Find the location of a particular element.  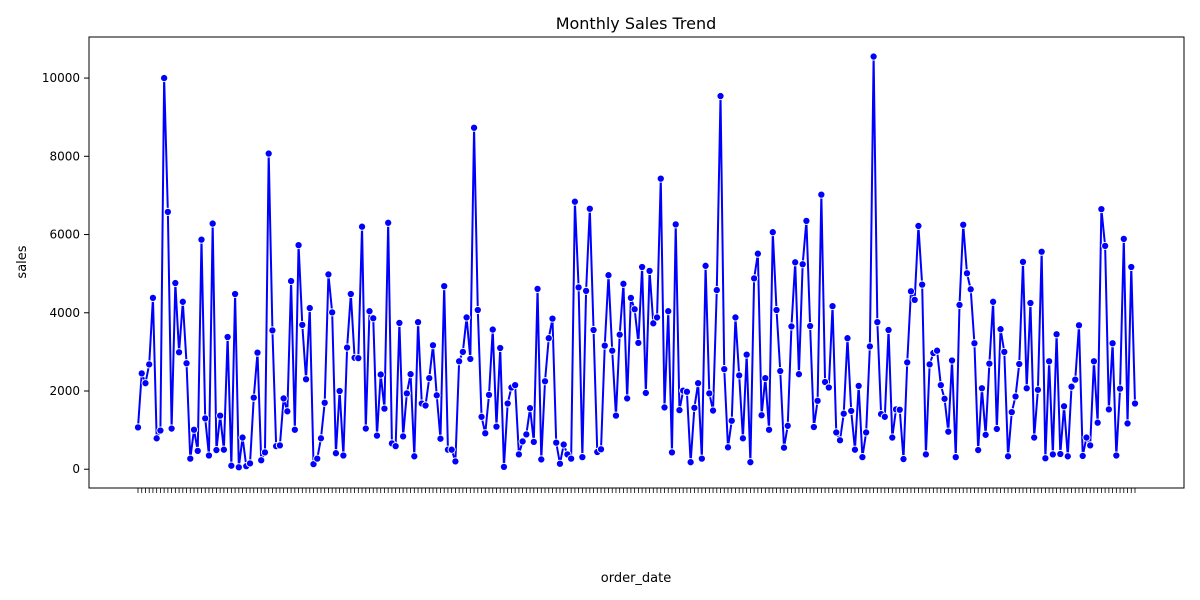

chart-title: Monthly Sales Trend is located at coordinates (636, 23).